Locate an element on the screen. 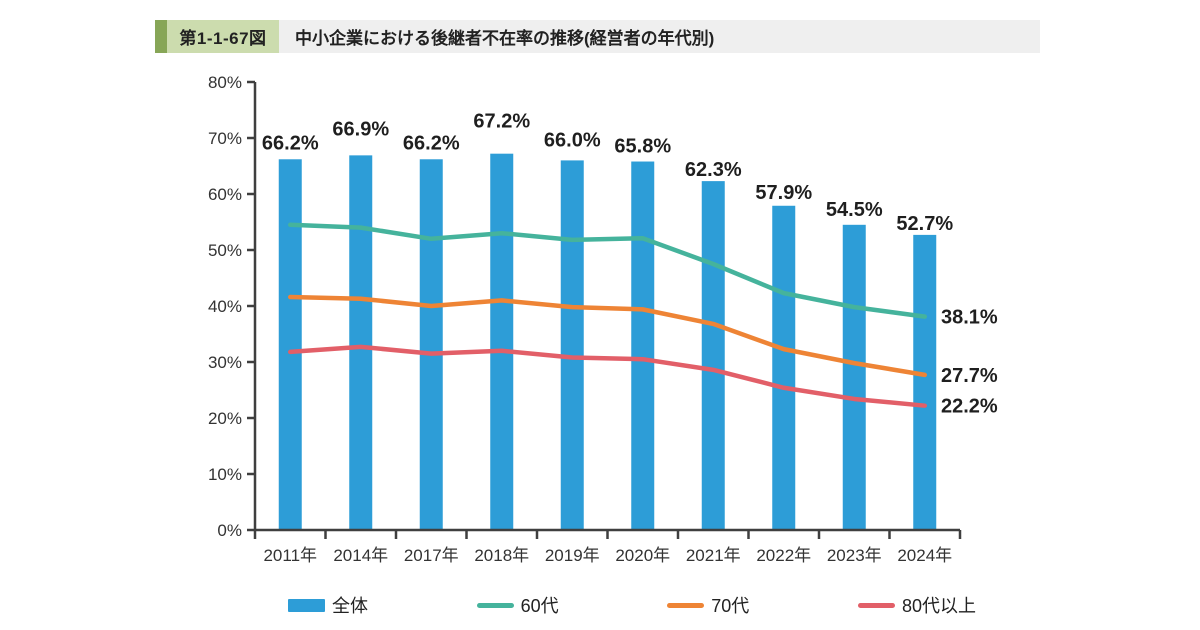  bar-2018年 is located at coordinates (502, 341).